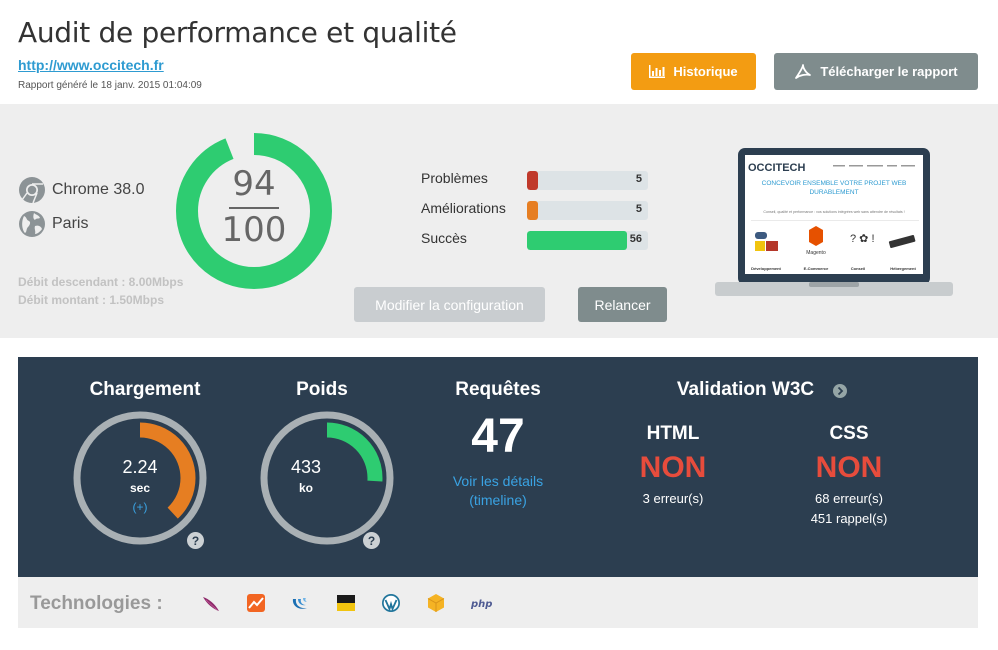  I want to click on stat-bar: 56, so click(587, 240).